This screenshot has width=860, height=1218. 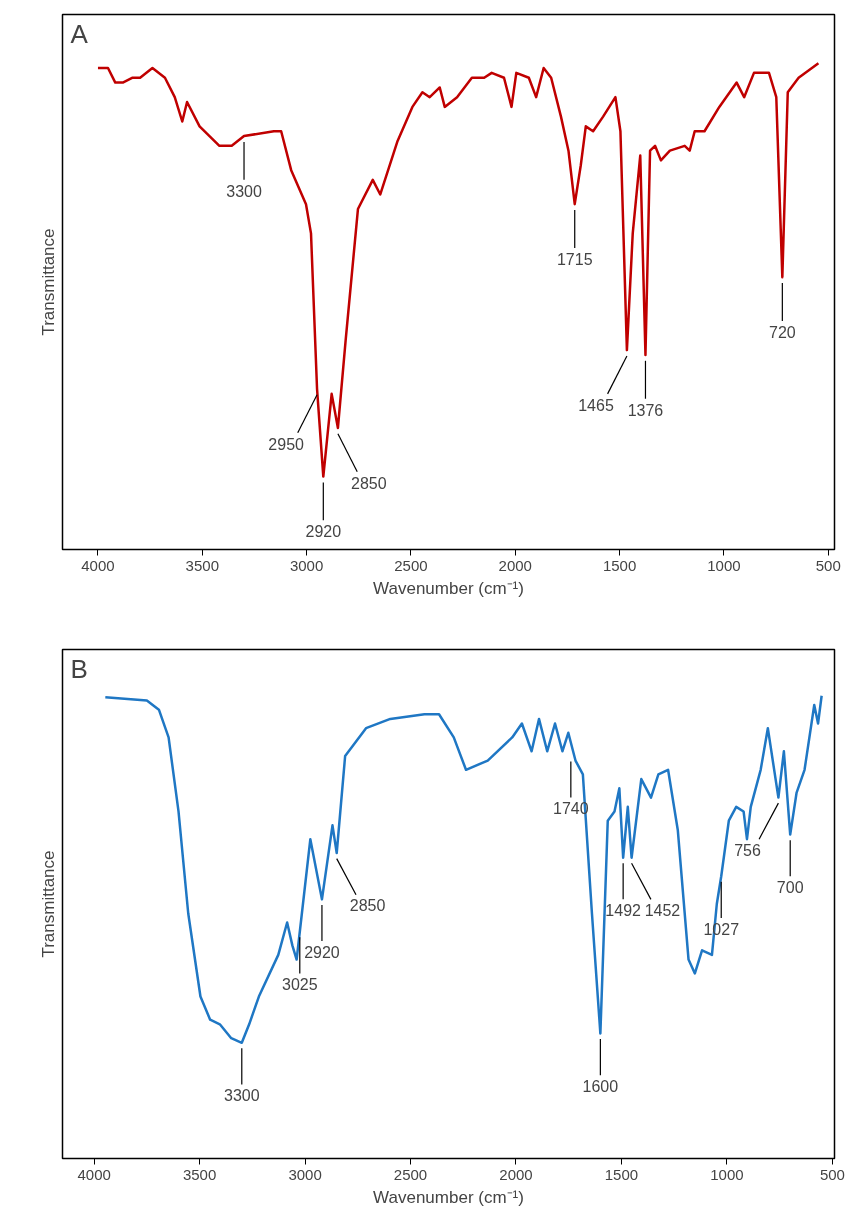 What do you see at coordinates (300, 985) in the screenshot?
I see `annotation: 3025` at bounding box center [300, 985].